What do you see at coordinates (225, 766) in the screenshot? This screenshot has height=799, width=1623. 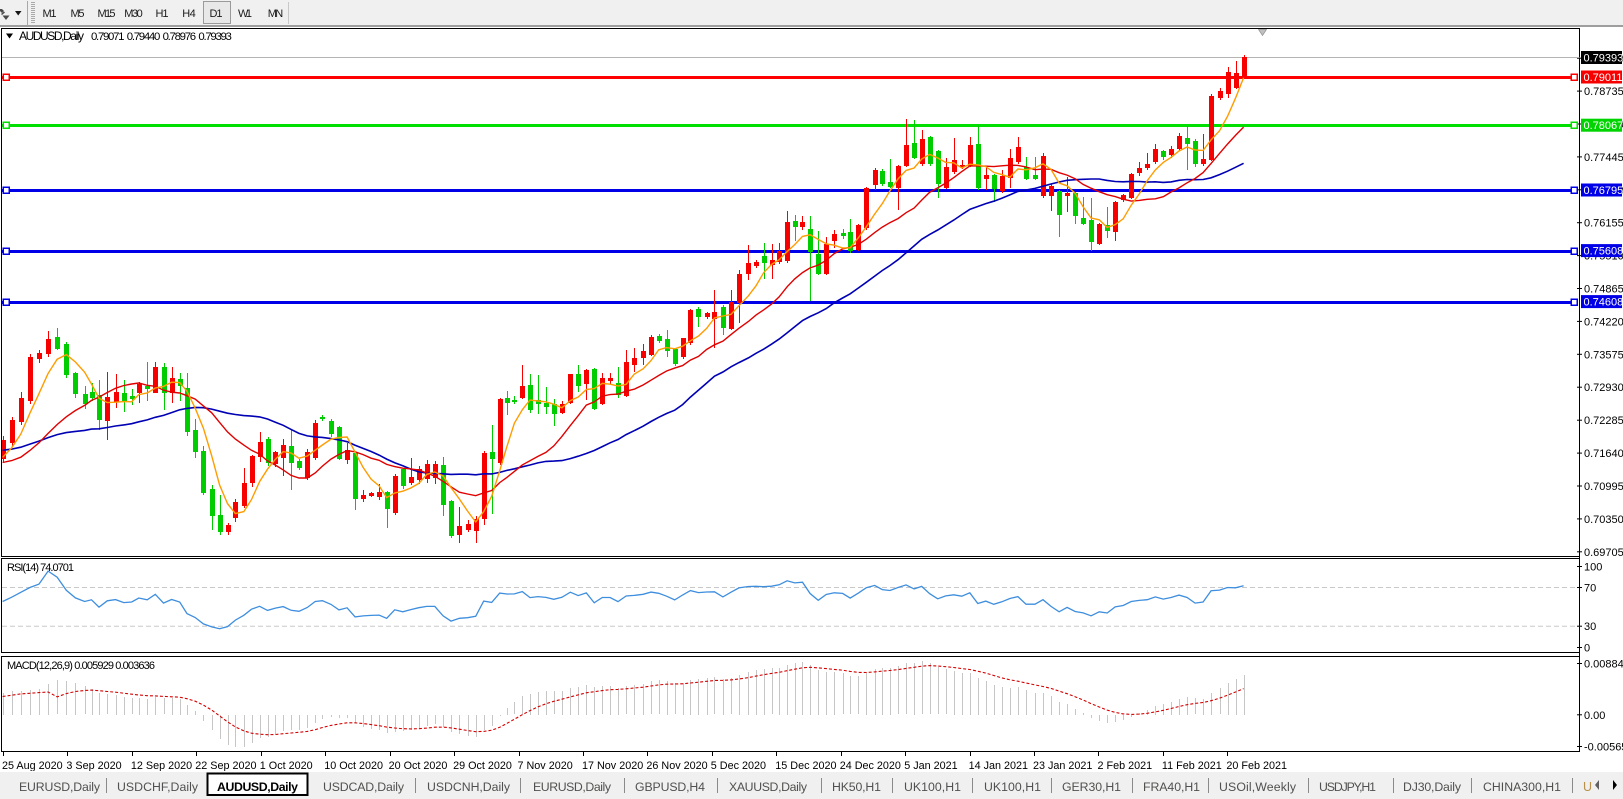 I see `svg-text: 22 Sep 2020` at bounding box center [225, 766].